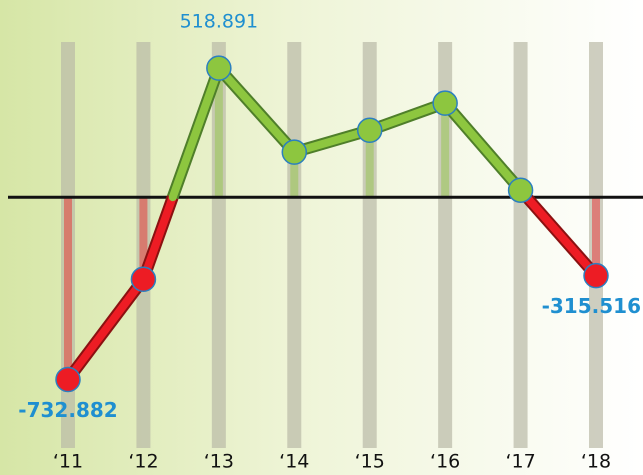 The image size is (643, 475). What do you see at coordinates (143, 462) in the screenshot?
I see `x-tick-label: ‘12` at bounding box center [143, 462].